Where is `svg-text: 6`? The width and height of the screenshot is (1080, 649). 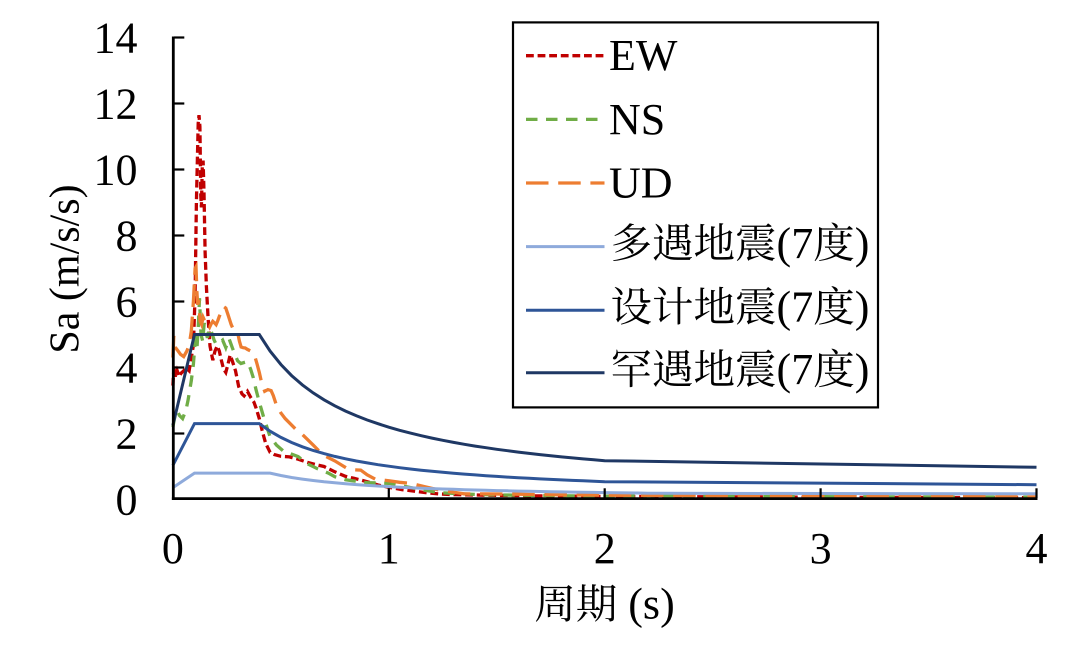
svg-text: 6 is located at coordinates (127, 302).